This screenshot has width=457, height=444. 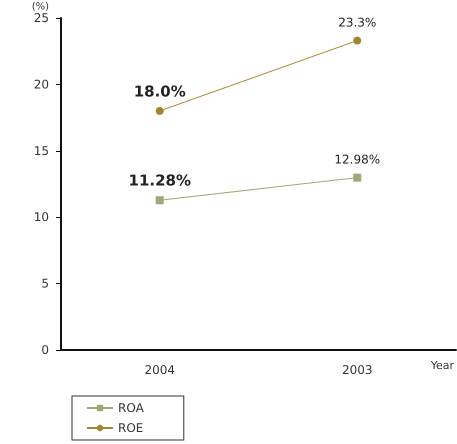 What do you see at coordinates (41, 151) in the screenshot?
I see `y-tick-label: 15` at bounding box center [41, 151].